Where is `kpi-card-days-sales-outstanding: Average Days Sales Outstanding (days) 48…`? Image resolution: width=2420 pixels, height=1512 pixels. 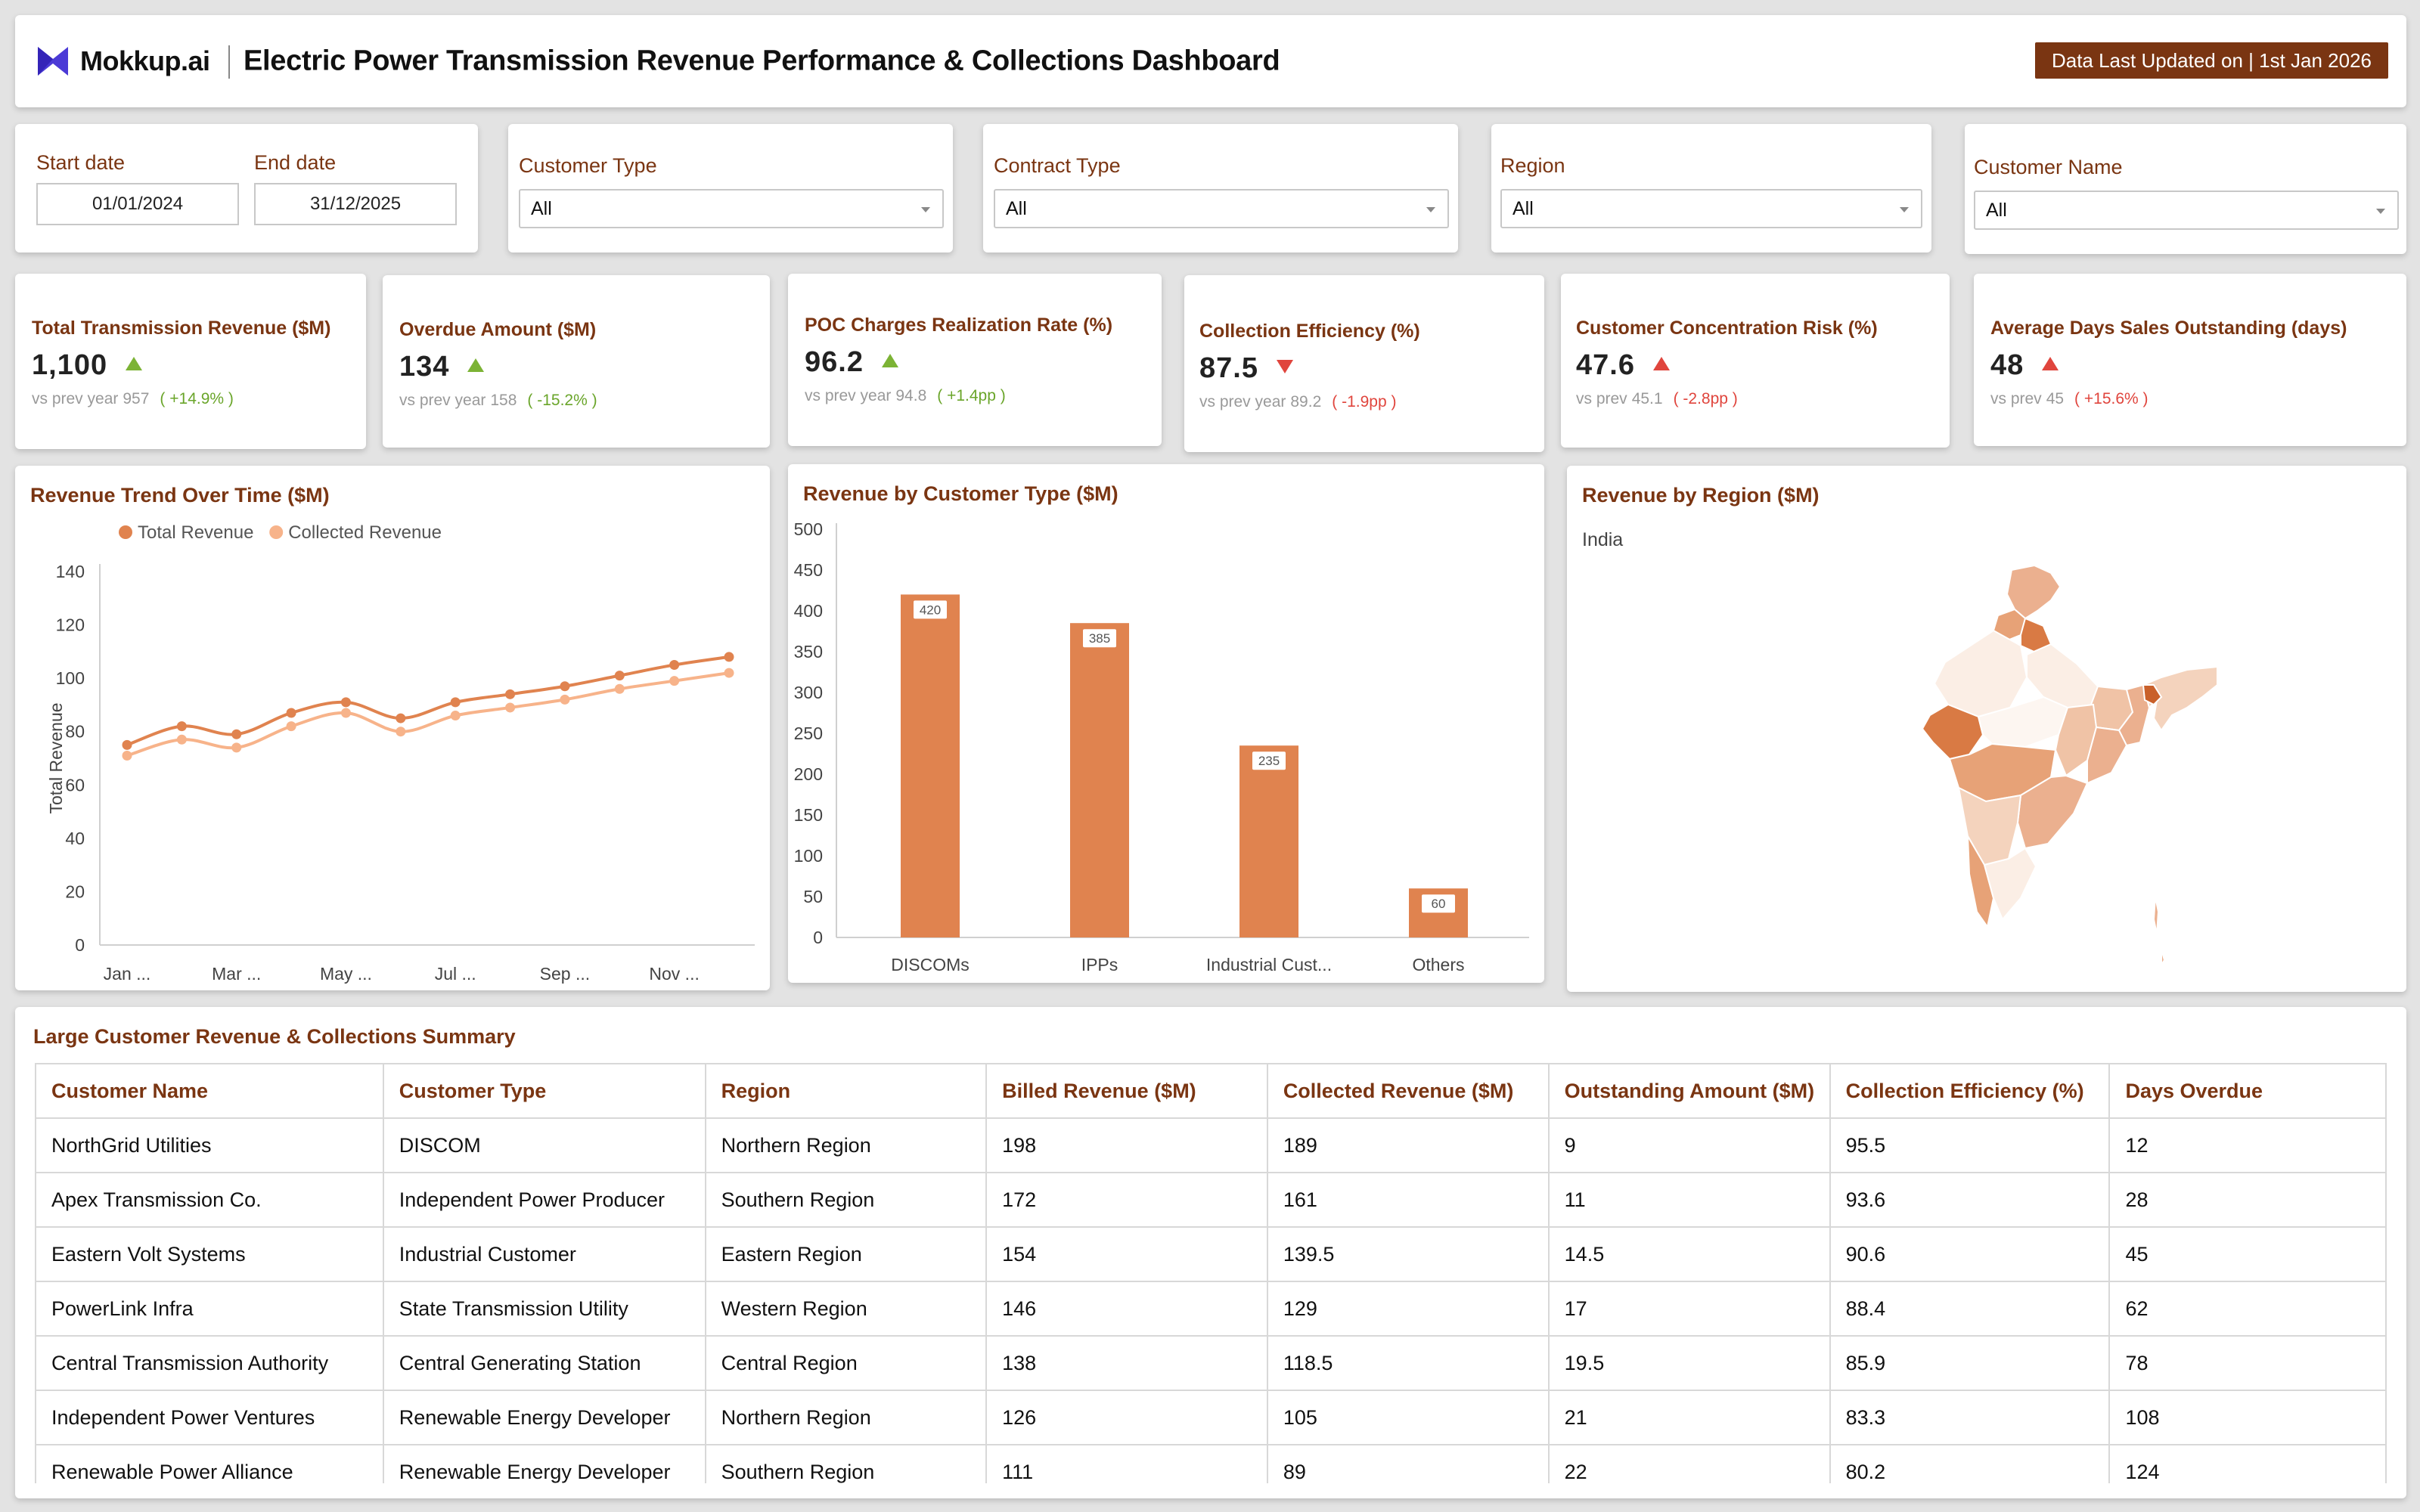
kpi-card-days-sales-outstanding: Average Days Sales Outstanding (days) 48… is located at coordinates (2190, 360).